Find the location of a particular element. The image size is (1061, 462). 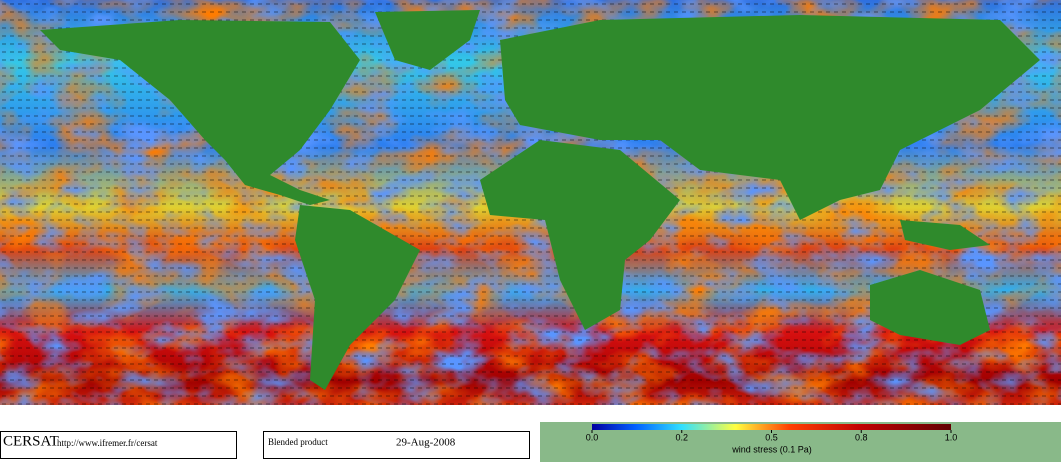

product: Blended product is located at coordinates (298, 442).